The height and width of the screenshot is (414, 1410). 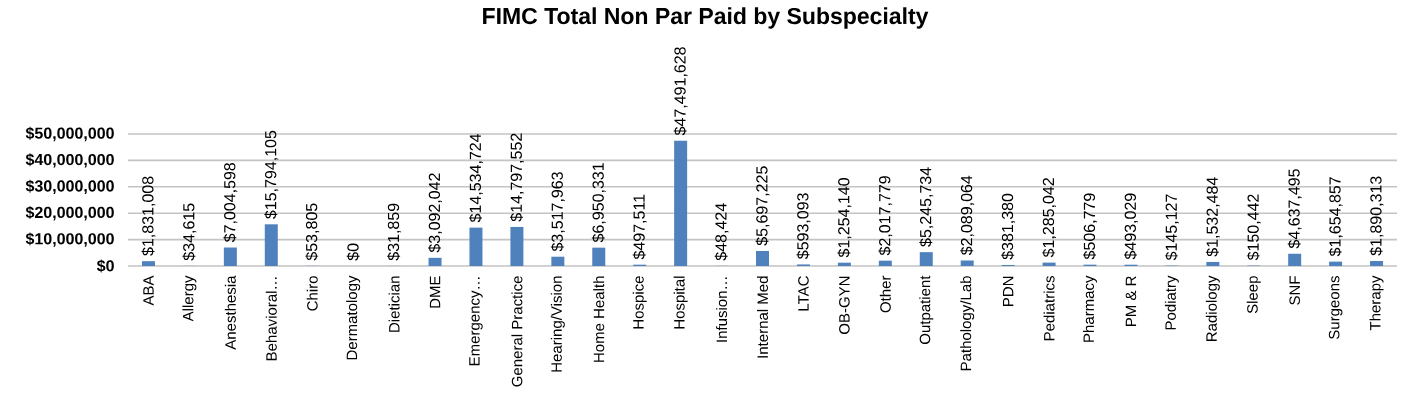 I want to click on data-label: $2,089,064, so click(x=967, y=215).